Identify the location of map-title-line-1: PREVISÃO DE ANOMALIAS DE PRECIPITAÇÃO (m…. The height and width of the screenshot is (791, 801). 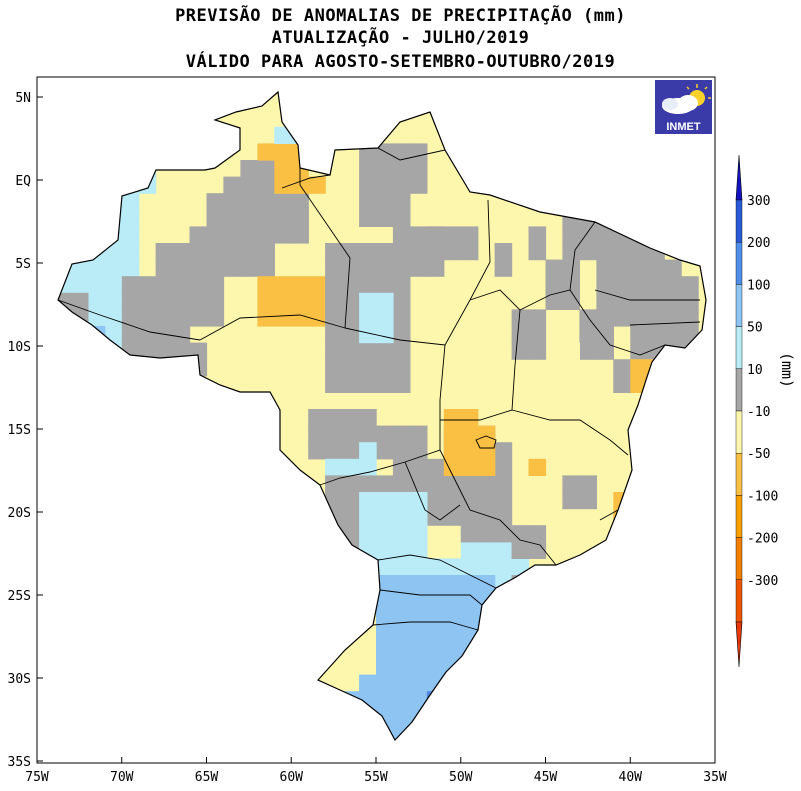
(400, 16).